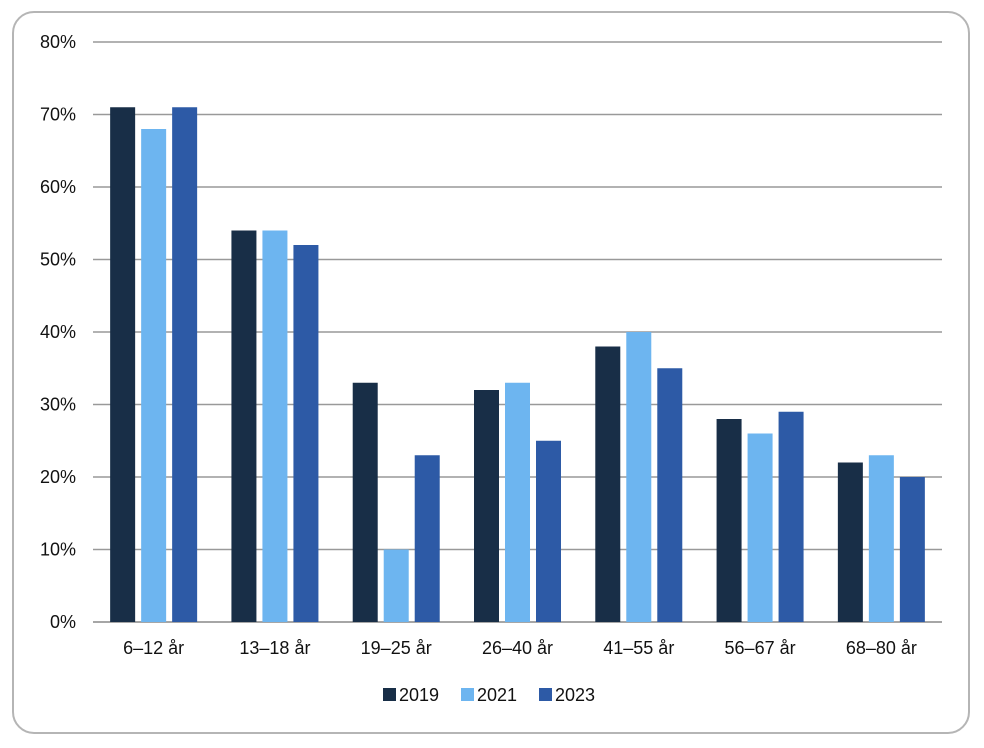  What do you see at coordinates (760, 648) in the screenshot?
I see `x-tick-label: 56–67 år` at bounding box center [760, 648].